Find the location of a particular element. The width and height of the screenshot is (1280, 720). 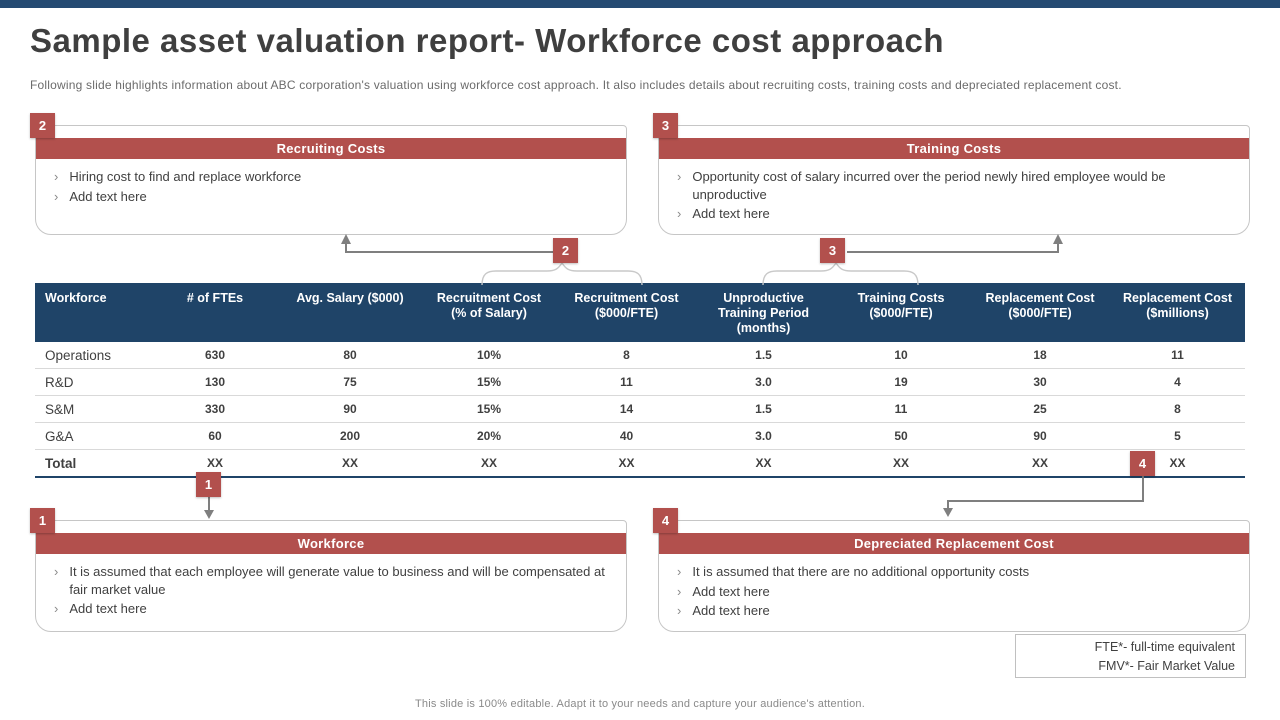

cell-value: 10% is located at coordinates (489, 355).